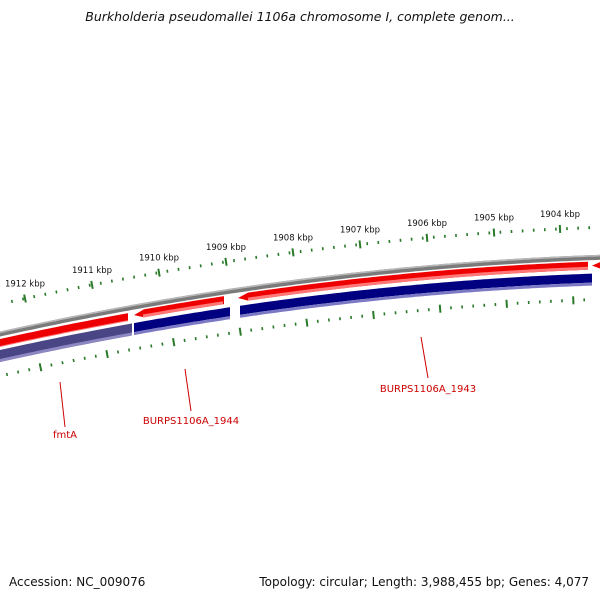 Image resolution: width=600 pixels, height=600 pixels. What do you see at coordinates (360, 230) in the screenshot?
I see `ruler-label: 1907 kbp` at bounding box center [360, 230].